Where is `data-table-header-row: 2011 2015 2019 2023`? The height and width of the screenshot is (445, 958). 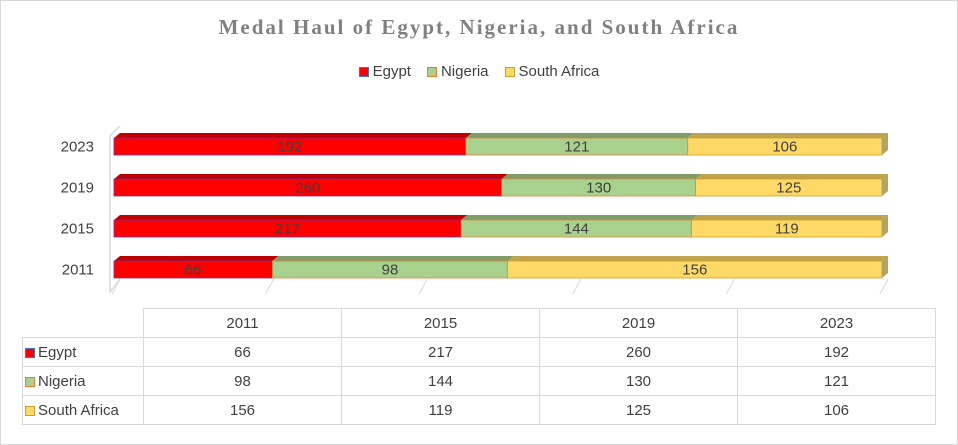
data-table-header-row: 2011 2015 2019 2023 is located at coordinates (479, 323).